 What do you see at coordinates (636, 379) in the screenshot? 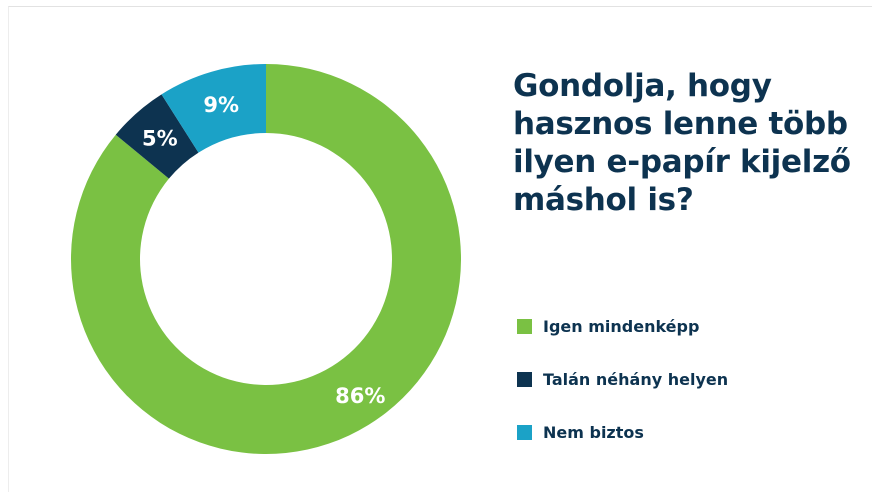
I see `legend-label-talan: Talán néhány helyen` at bounding box center [636, 379].